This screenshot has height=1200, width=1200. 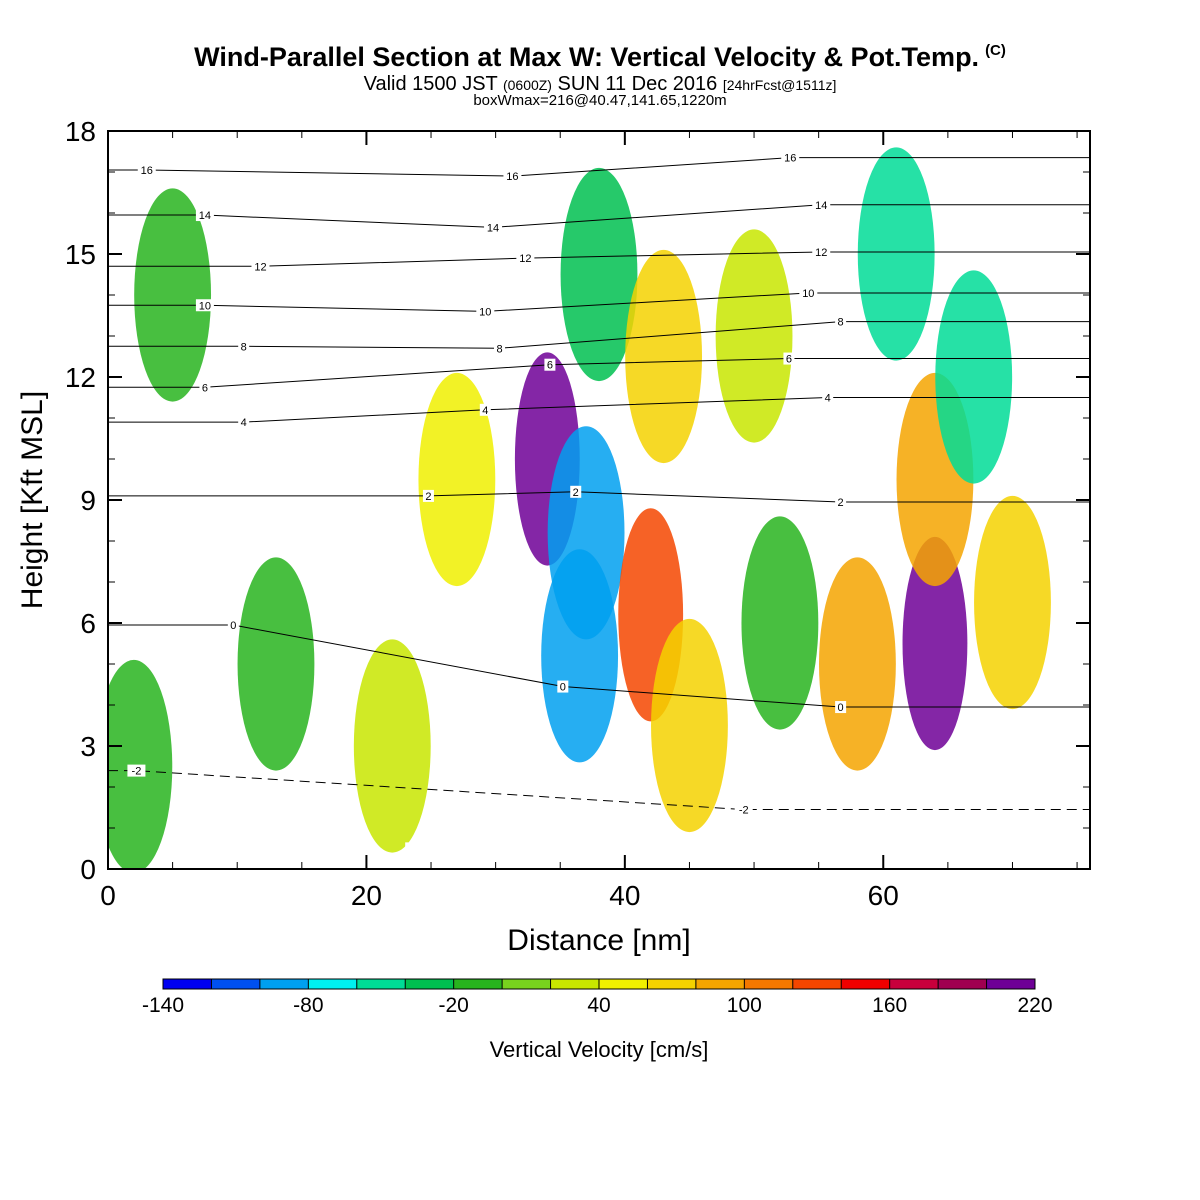 What do you see at coordinates (598, 1005) in the screenshot?
I see `colorbar-tick-label: 40` at bounding box center [598, 1005].